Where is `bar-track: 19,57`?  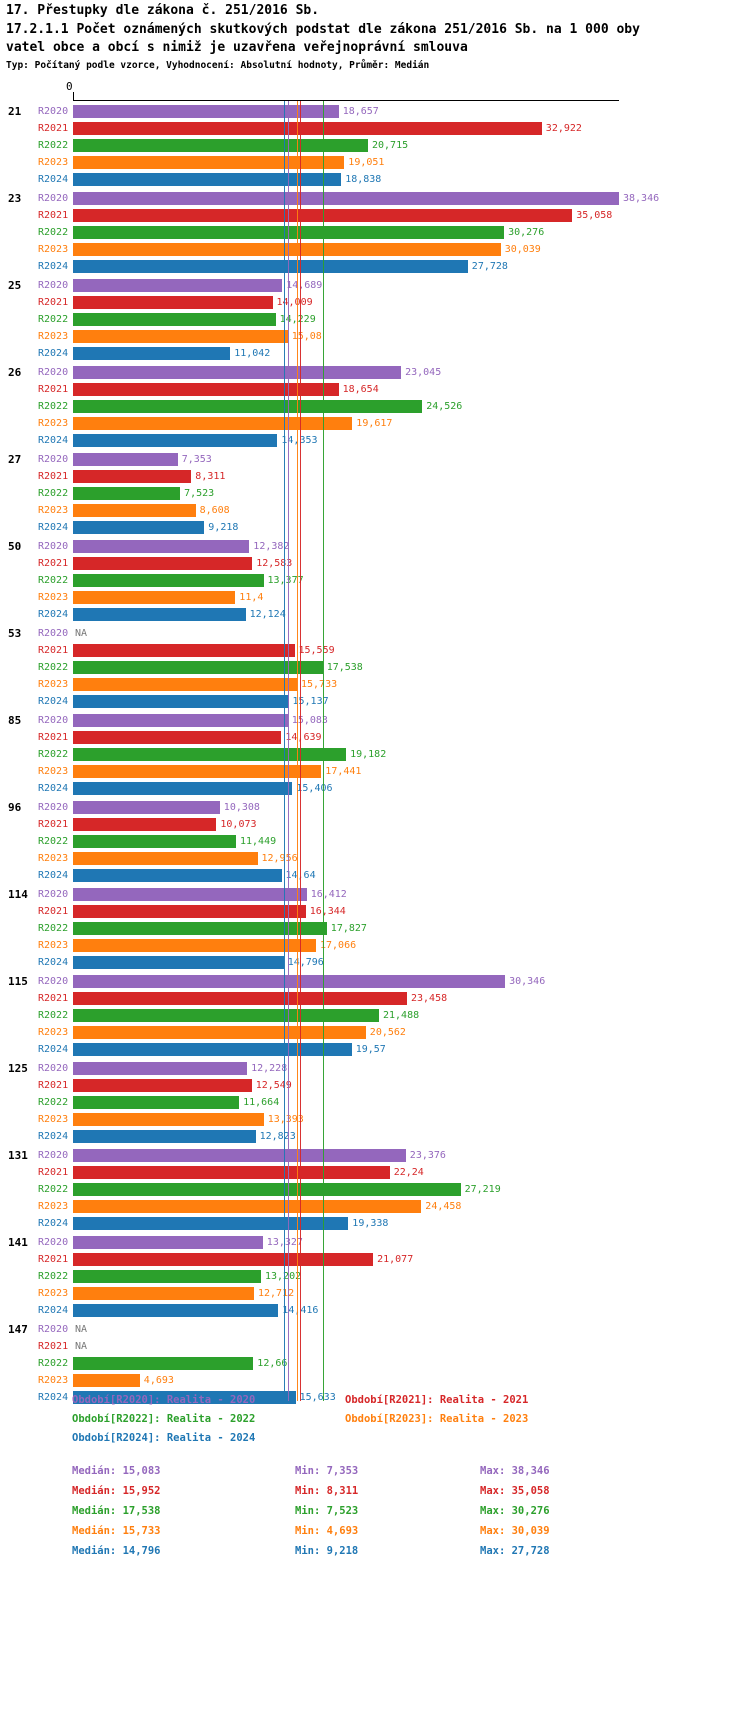
bar-track: 19,57 is located at coordinates (411, 1049).